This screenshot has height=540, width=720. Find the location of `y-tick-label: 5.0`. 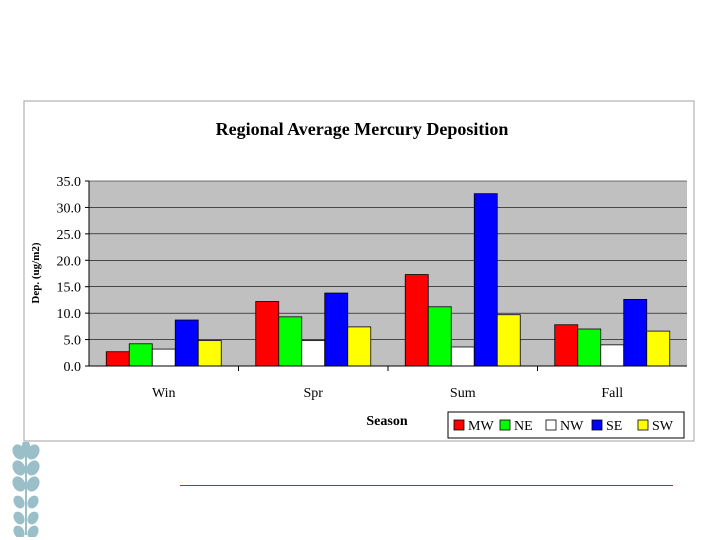

y-tick-label: 5.0 is located at coordinates (73, 341).